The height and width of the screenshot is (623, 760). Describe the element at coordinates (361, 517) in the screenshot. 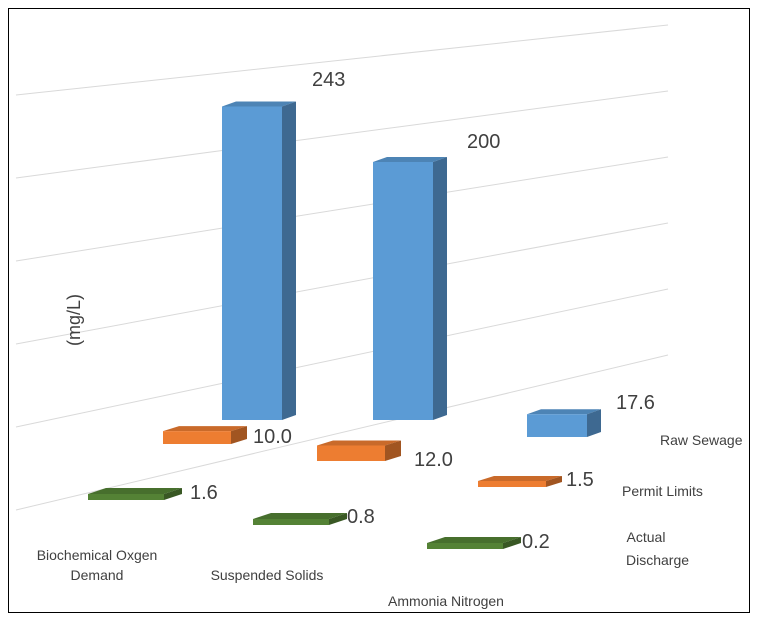

I see `data-label: 0.8` at that location.